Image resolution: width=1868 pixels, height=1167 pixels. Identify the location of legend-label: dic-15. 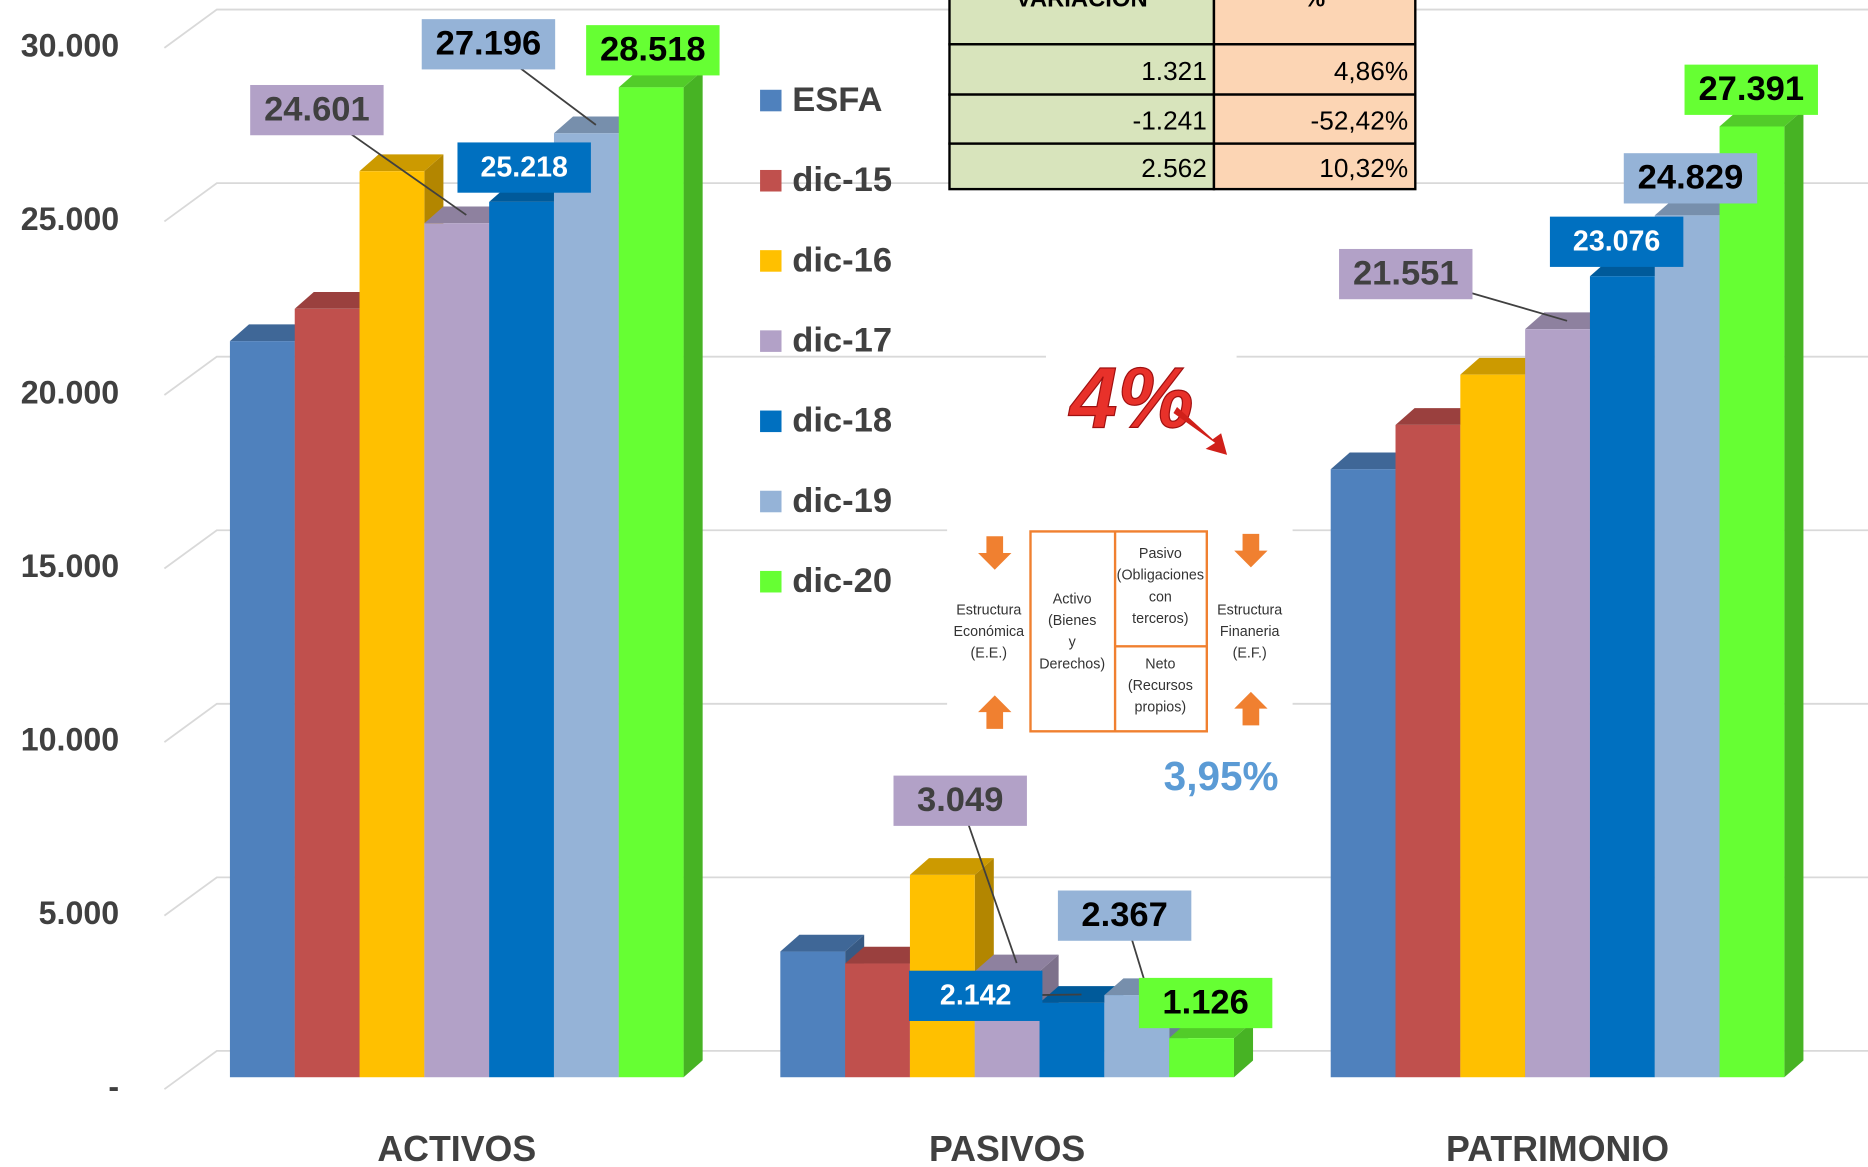
(842, 180).